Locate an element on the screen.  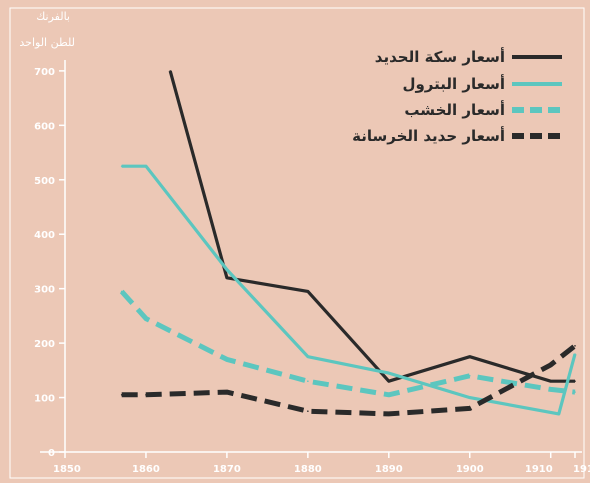
legend-label-0: أسعار سكة الحديد is located at coordinates (440, 56).